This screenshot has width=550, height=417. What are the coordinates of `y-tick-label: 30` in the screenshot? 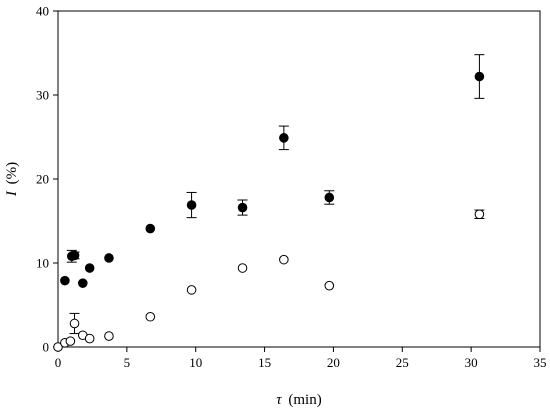 It's located at (42, 95).